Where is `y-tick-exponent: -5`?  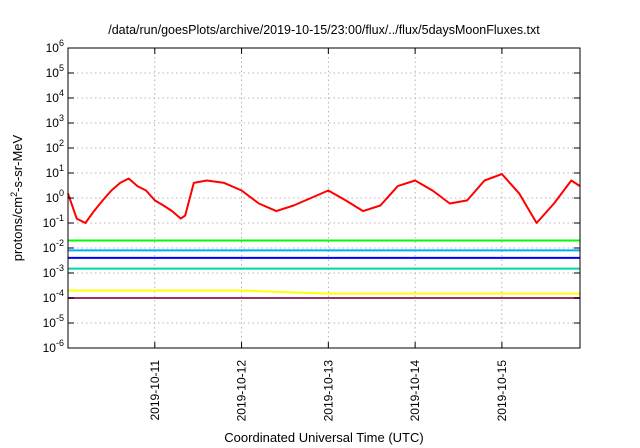
y-tick-exponent: -5 is located at coordinates (60, 318).